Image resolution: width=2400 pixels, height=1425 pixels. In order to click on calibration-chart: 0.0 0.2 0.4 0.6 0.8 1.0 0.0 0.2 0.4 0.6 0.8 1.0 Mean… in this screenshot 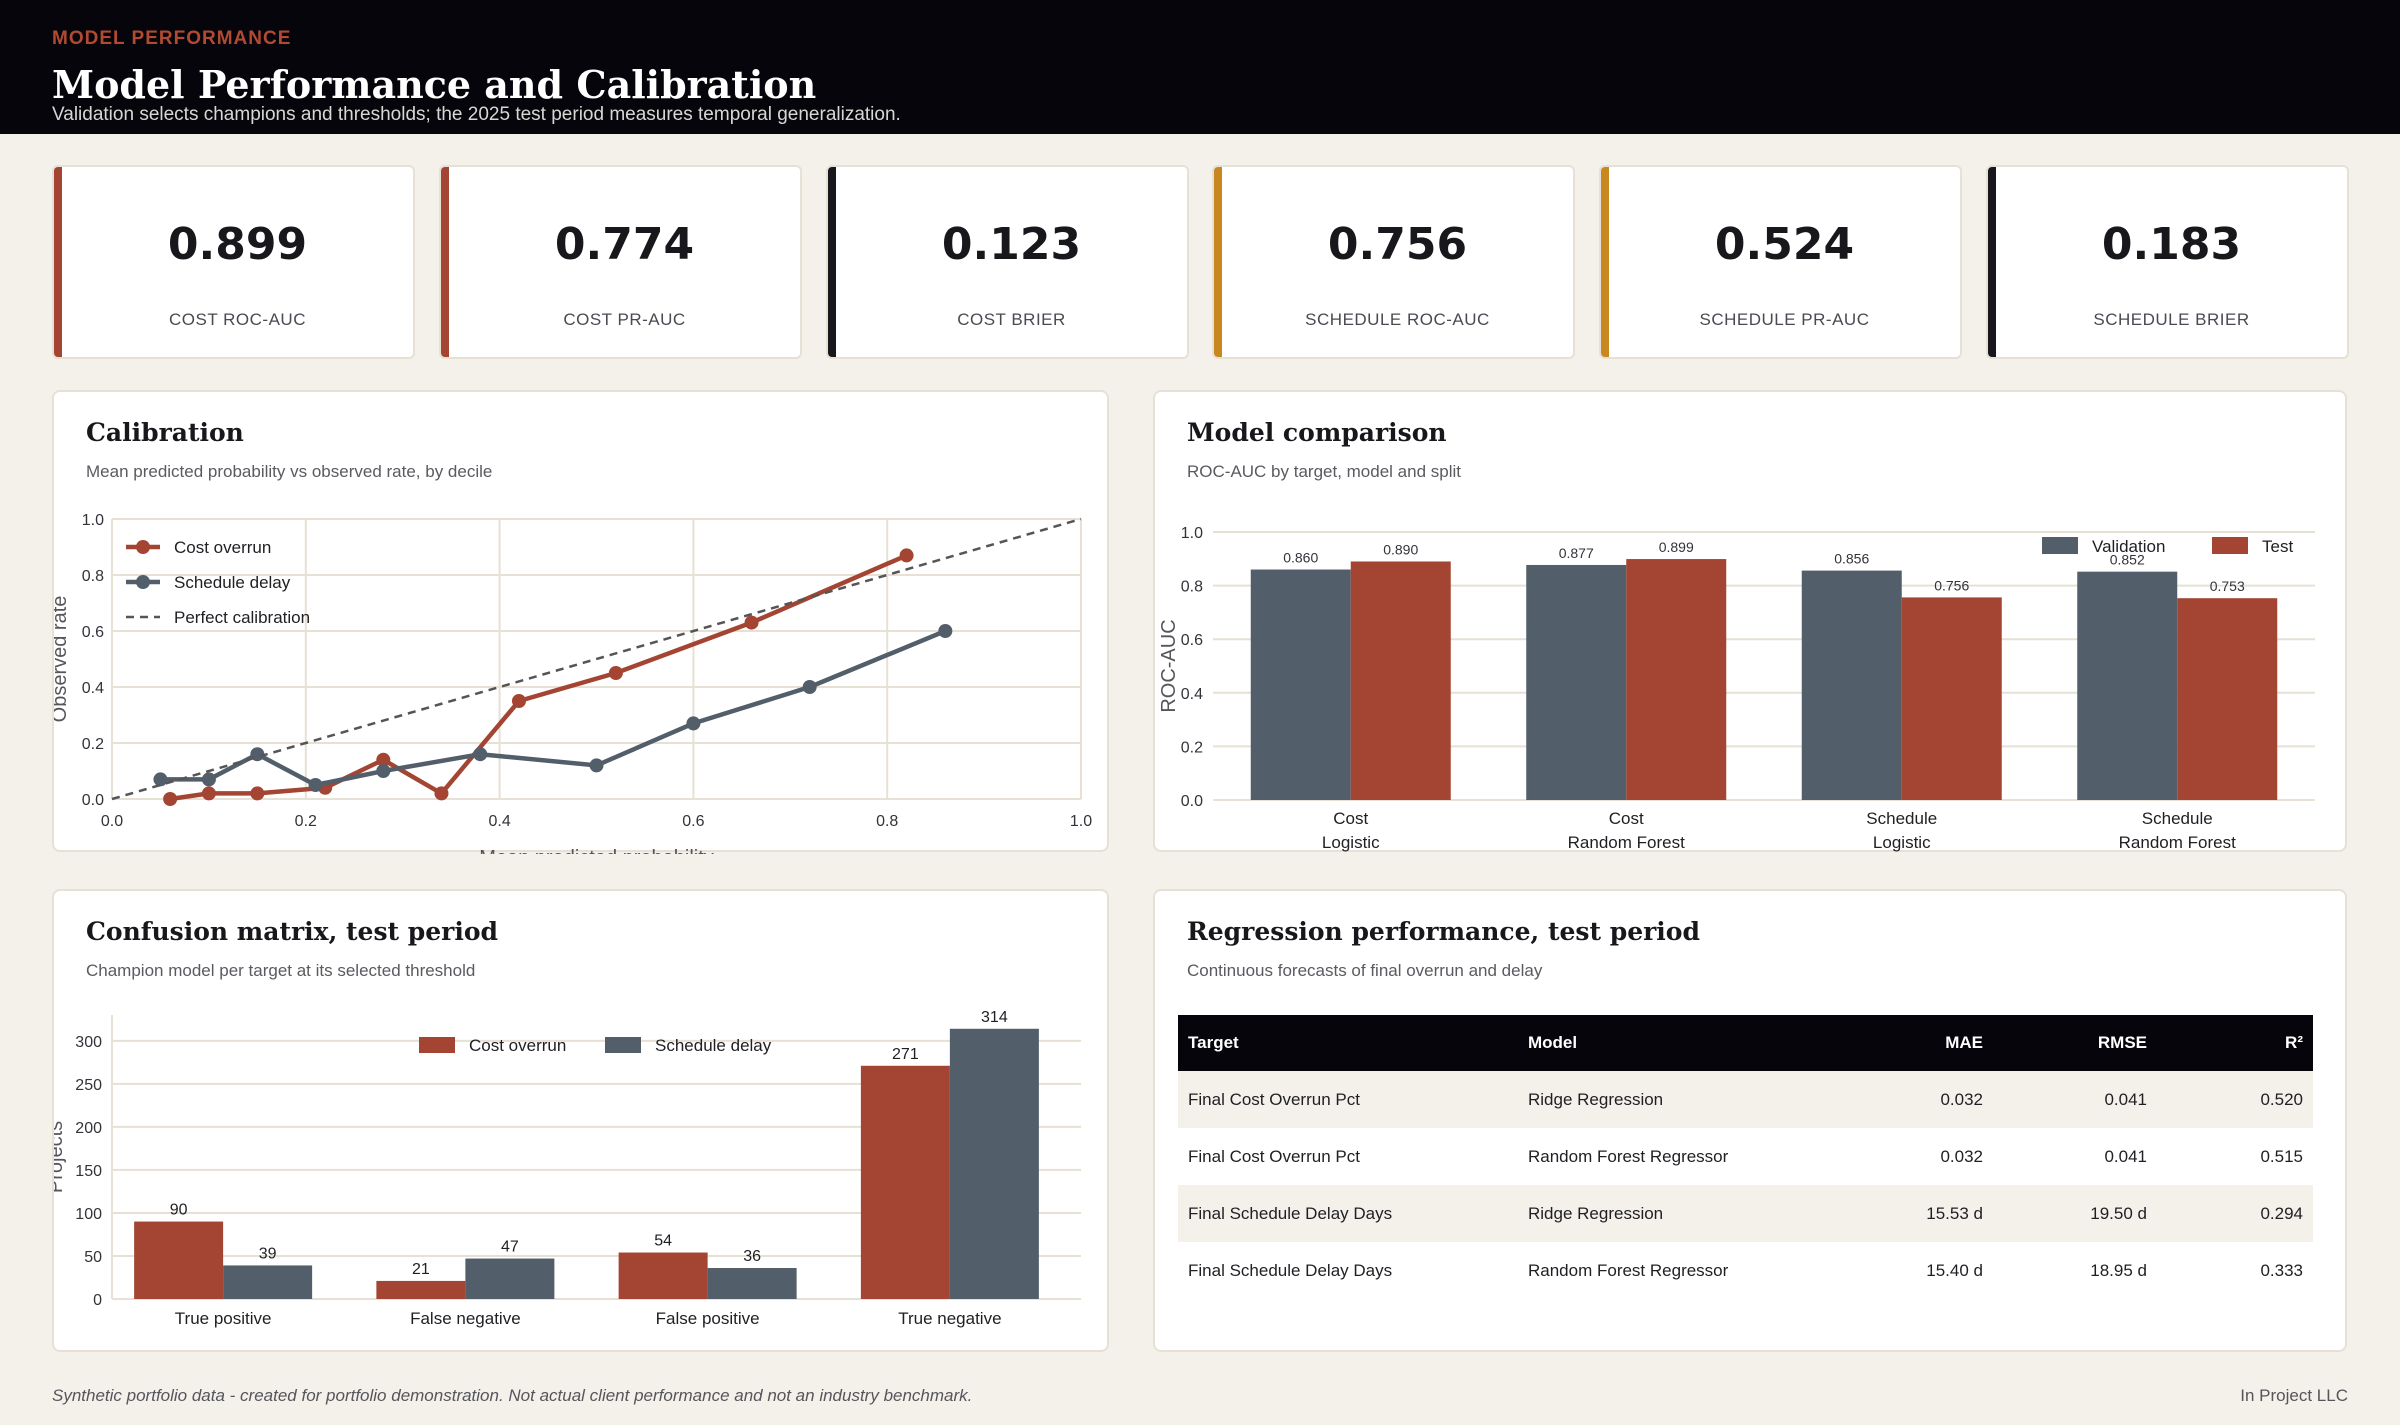, I will do `click(573, 683)`.